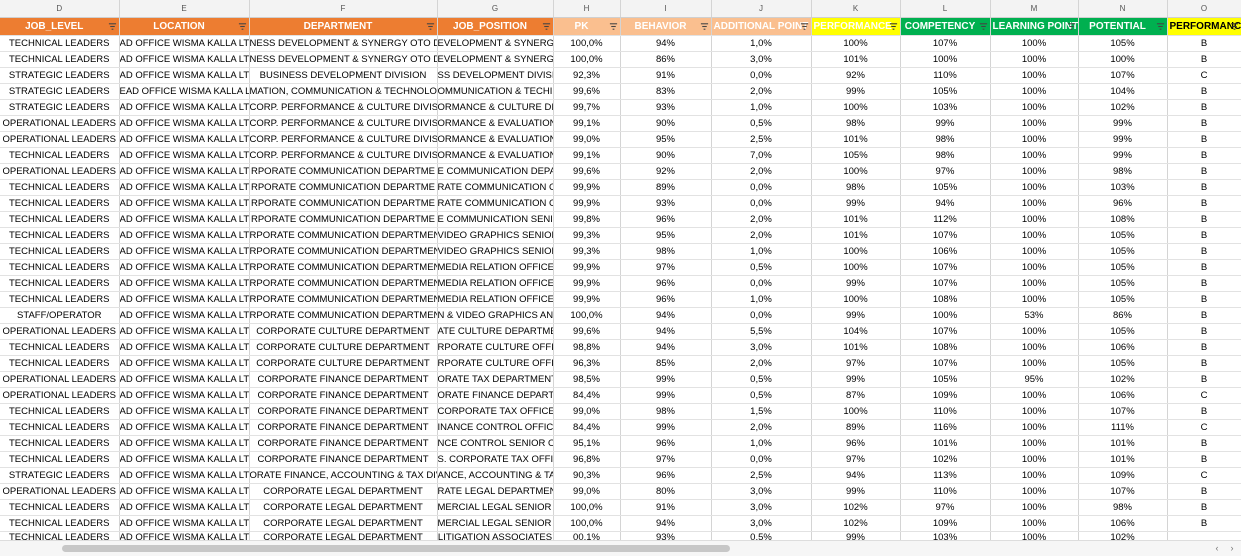 The height and width of the screenshot is (556, 1241). Describe the element at coordinates (59, 75) in the screenshot. I see `table-cell: STRATEGIC LEADERS` at that location.